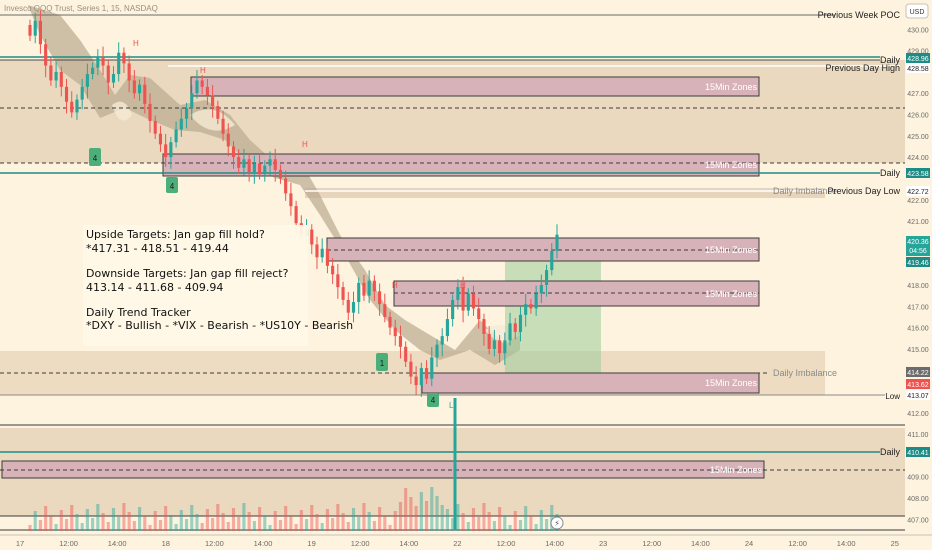 This screenshot has height=550, width=932. I want to click on price-axis, so click(918, 267).